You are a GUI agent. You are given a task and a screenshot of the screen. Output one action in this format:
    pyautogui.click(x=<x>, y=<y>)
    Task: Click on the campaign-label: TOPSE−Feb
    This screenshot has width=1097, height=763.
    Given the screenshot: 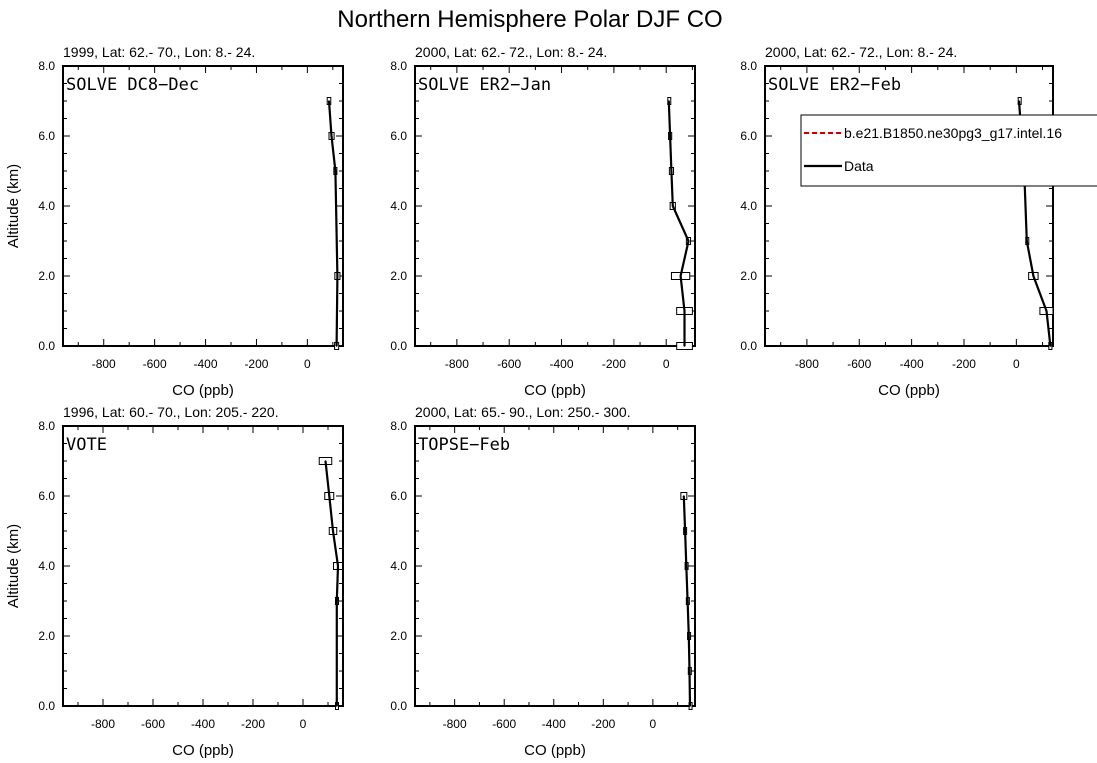 What is the action you would take?
    pyautogui.click(x=464, y=445)
    